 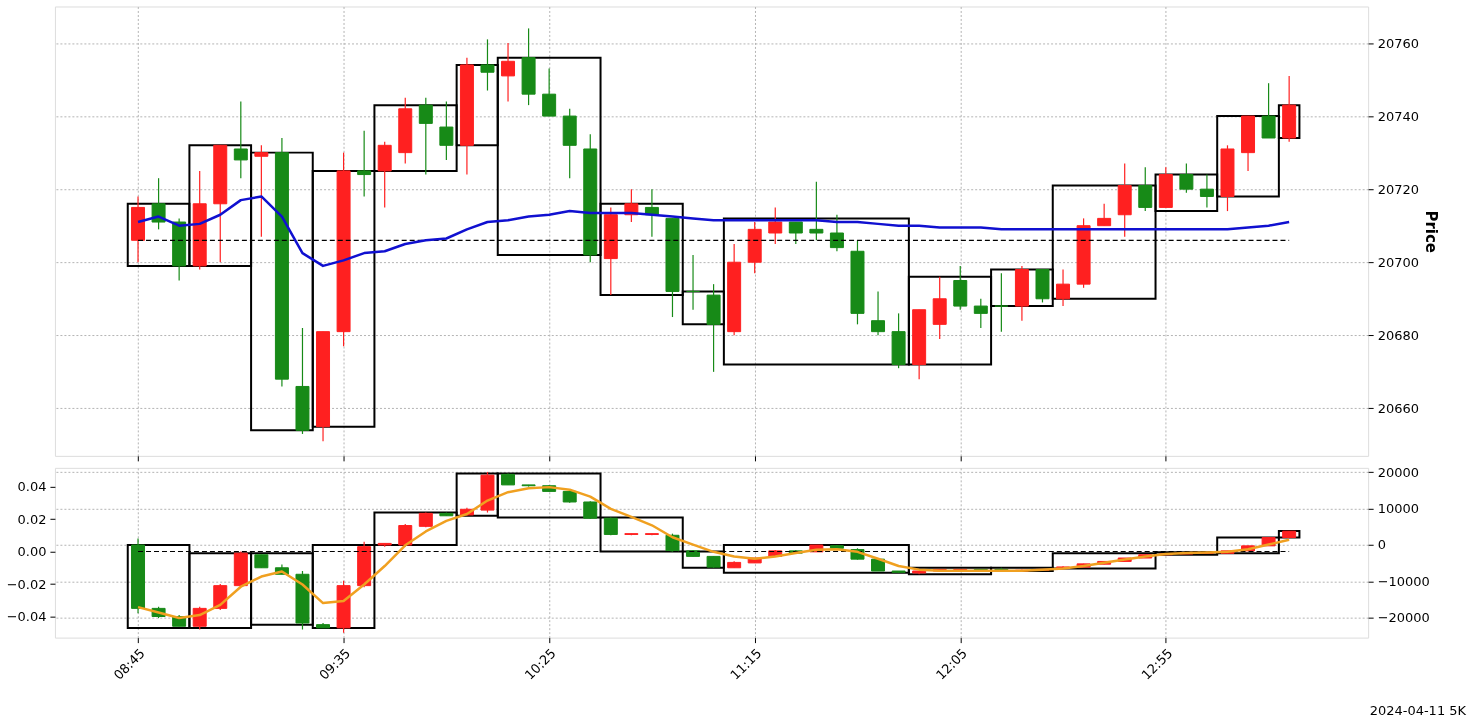 What do you see at coordinates (1381, 545) in the screenshot?
I see `y2-tick-label: 0` at bounding box center [1381, 545].